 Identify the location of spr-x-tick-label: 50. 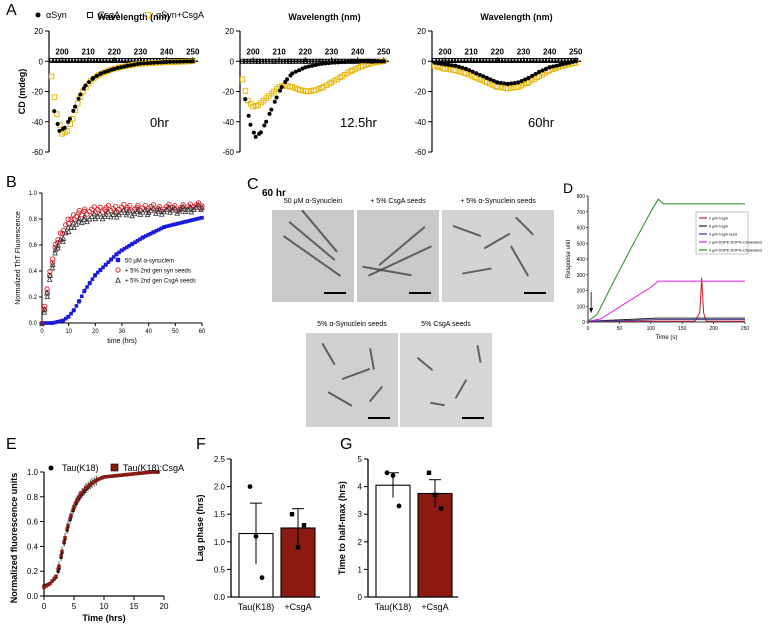
(620, 329).